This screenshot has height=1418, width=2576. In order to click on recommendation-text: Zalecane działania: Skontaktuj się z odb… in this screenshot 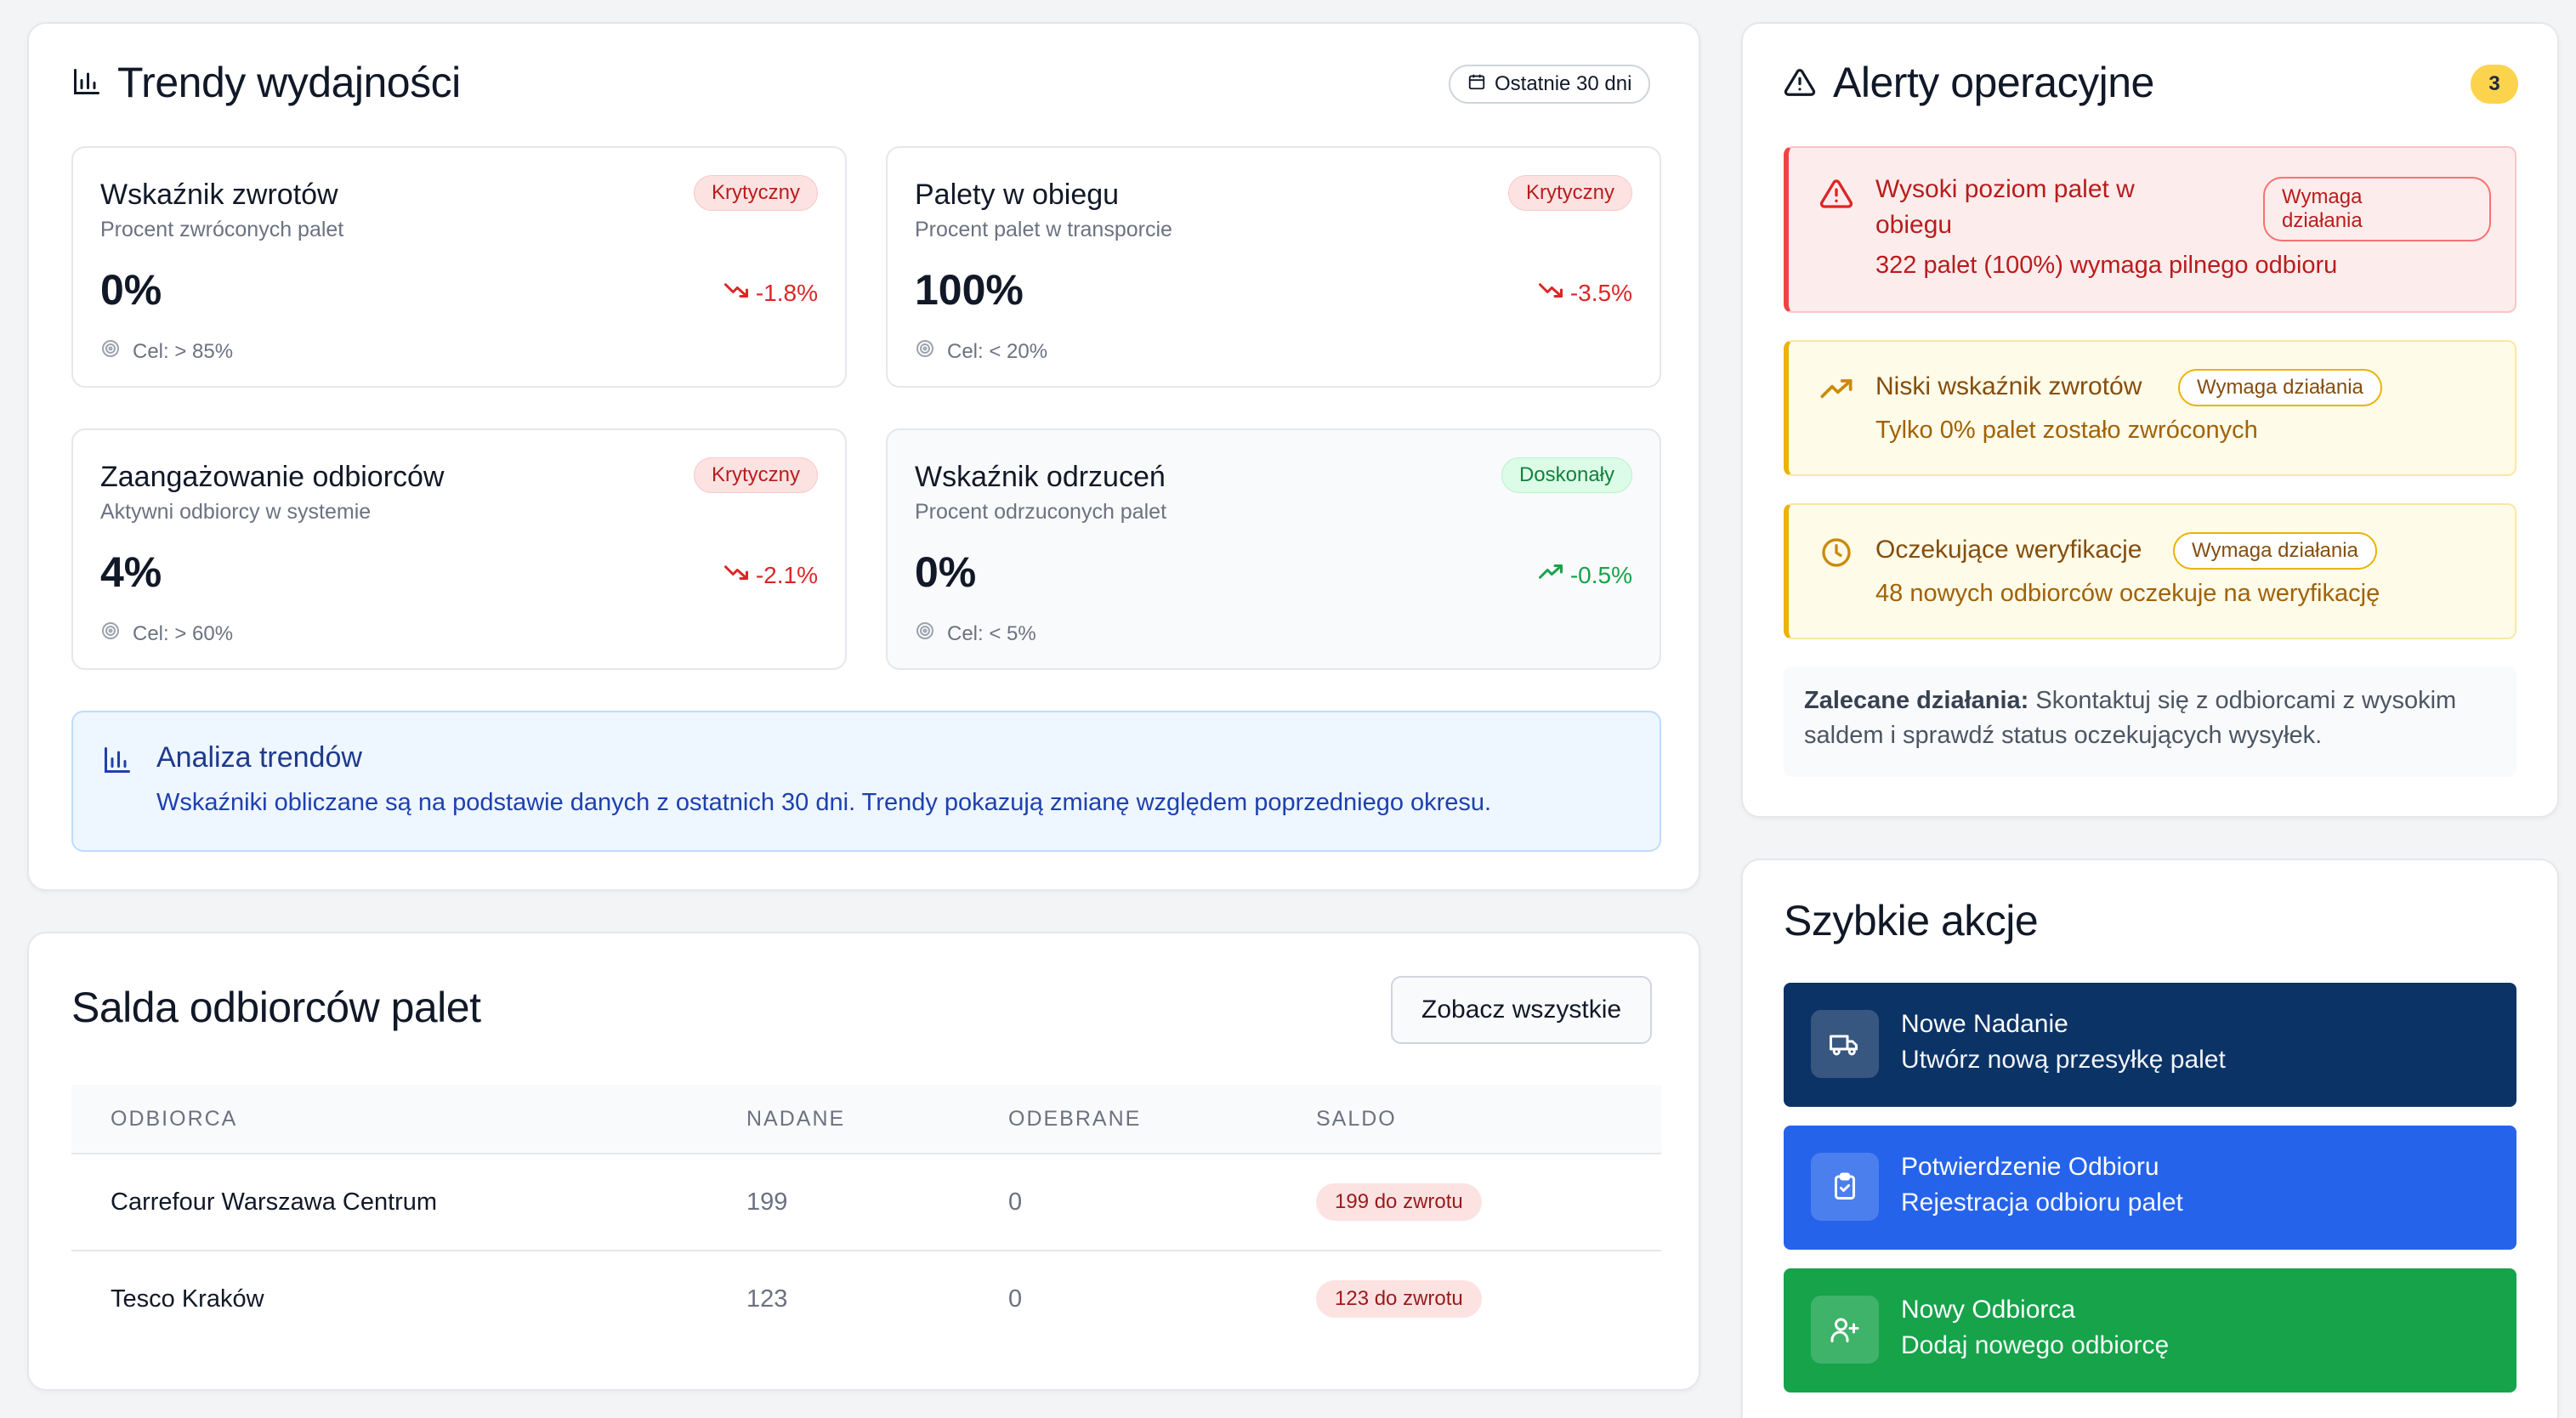, I will do `click(2170, 718)`.